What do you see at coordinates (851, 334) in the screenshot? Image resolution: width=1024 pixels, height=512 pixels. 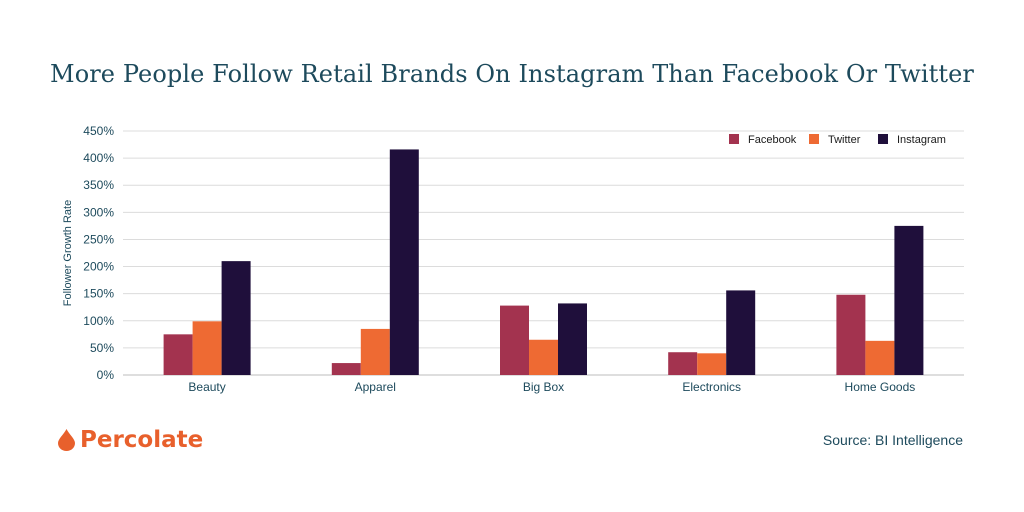 I see `bar-facebook-home-goods` at bounding box center [851, 334].